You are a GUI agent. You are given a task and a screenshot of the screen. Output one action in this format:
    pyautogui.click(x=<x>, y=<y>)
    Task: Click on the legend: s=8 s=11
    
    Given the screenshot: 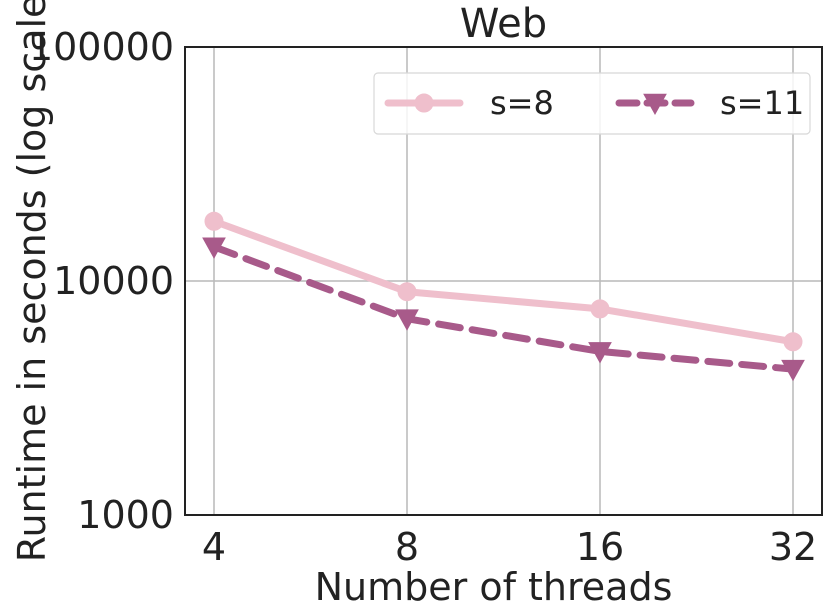 What is the action you would take?
    pyautogui.click(x=592, y=103)
    